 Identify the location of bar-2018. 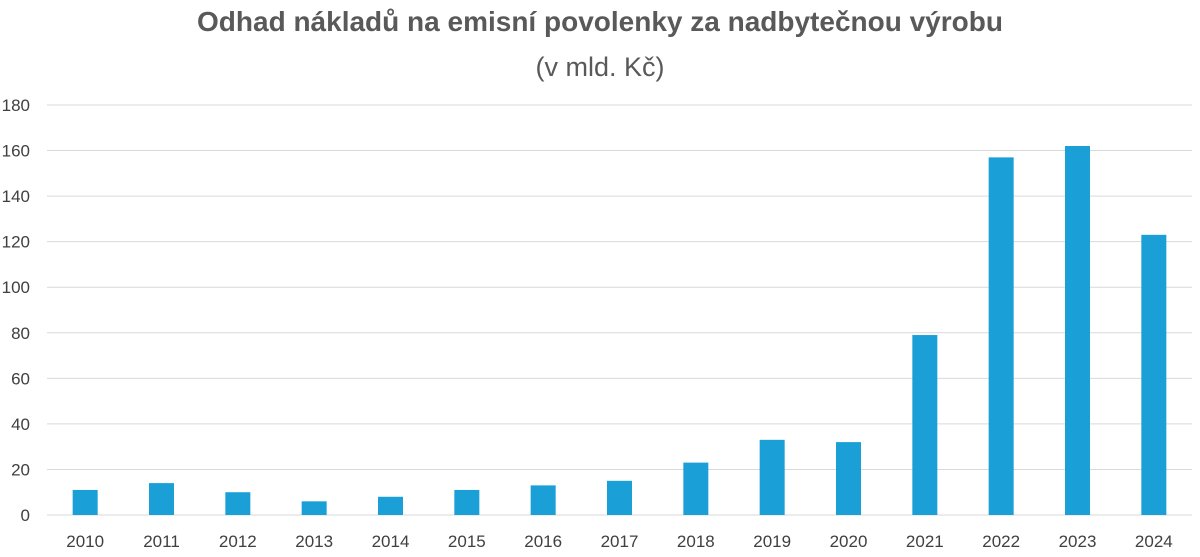
(696, 488).